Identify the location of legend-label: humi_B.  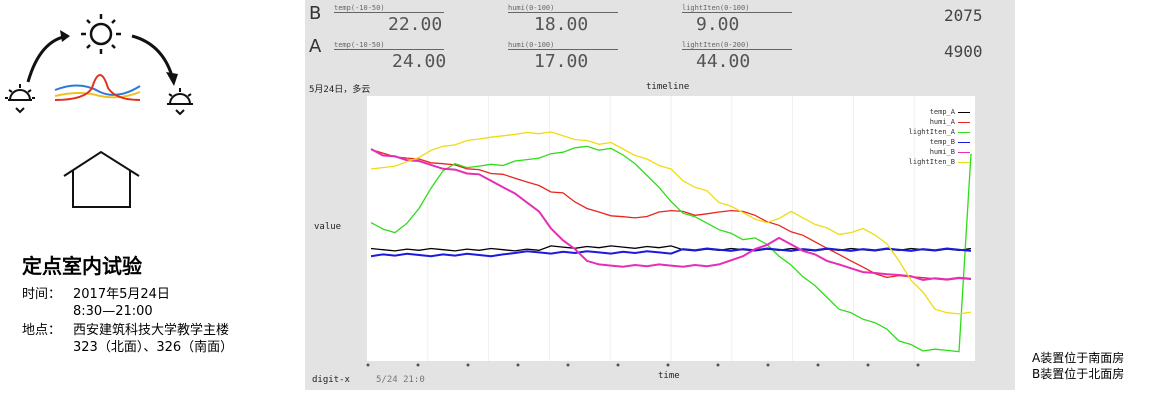
(942, 152).